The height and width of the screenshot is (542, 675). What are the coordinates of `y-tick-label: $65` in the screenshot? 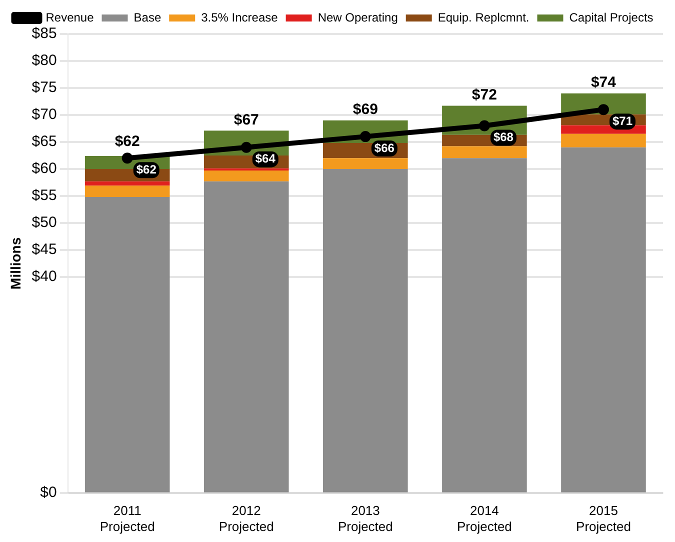 It's located at (44, 141).